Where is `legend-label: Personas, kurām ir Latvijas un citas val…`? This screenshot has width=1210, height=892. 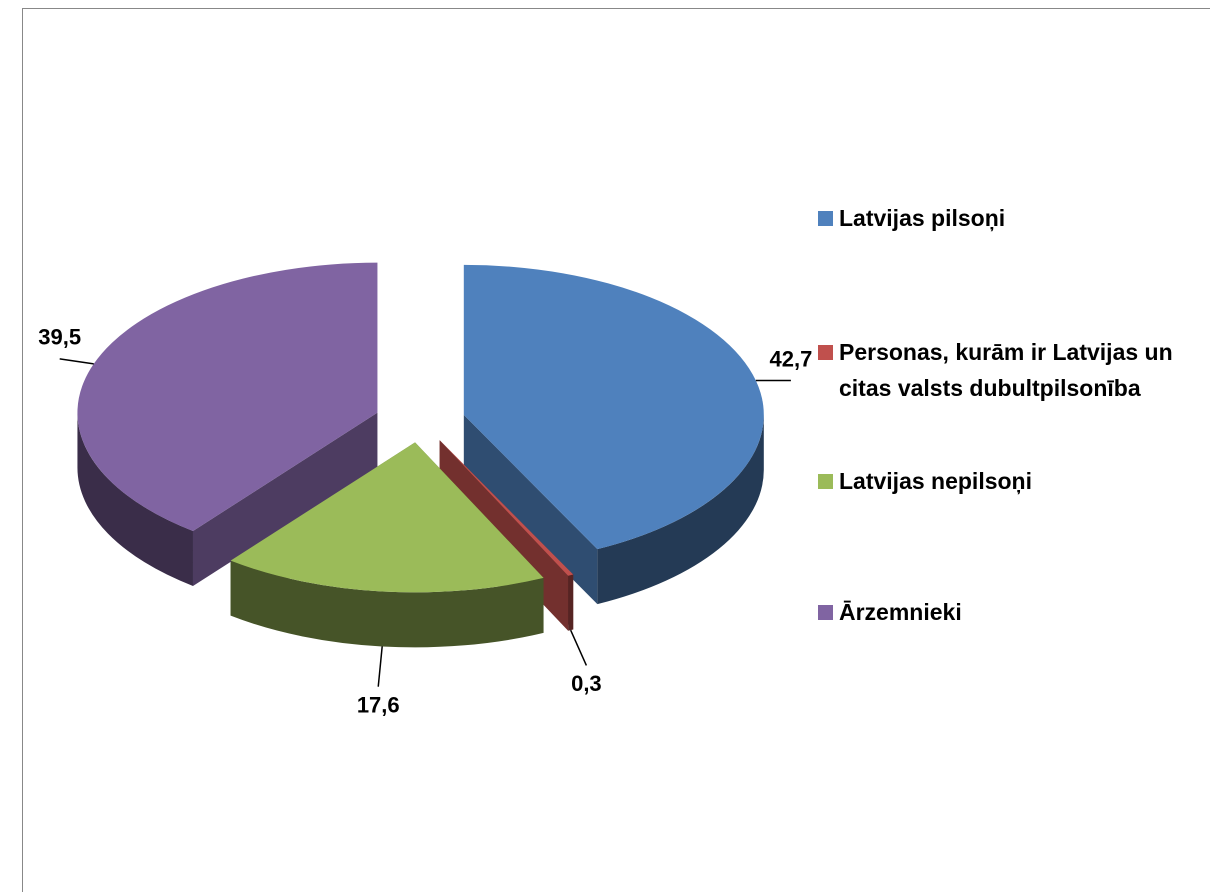
legend-label: Personas, kurām ir Latvijas un citas val… is located at coordinates (1006, 370).